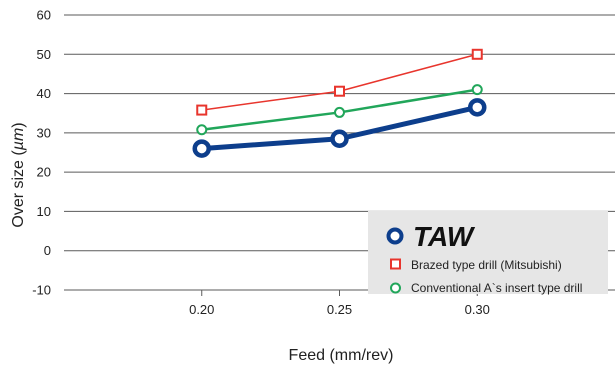 This screenshot has height=372, width=615. What do you see at coordinates (395, 288) in the screenshot?
I see `legend-marker-conventional` at bounding box center [395, 288].